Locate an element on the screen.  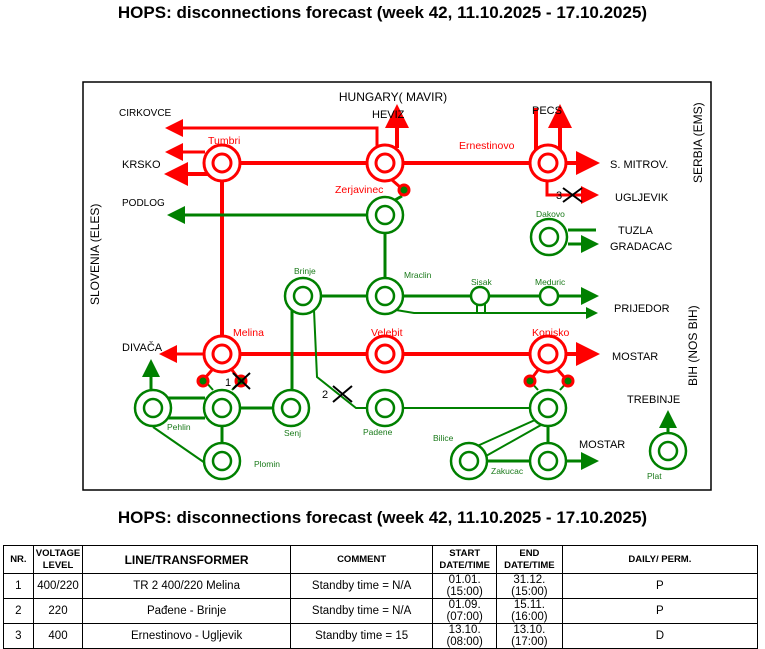
label-s-mitrov: S. MITROV. is located at coordinates (639, 165).